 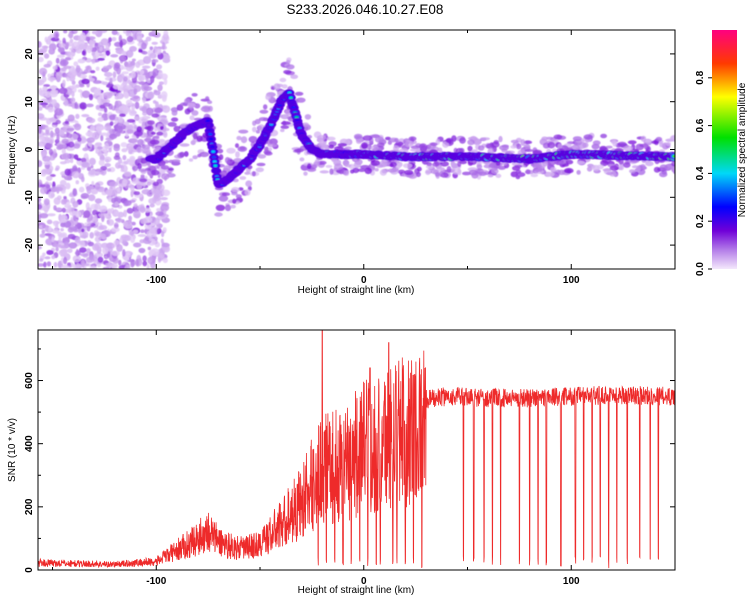 What do you see at coordinates (700, 221) in the screenshot?
I see `colorbar-tick-label-1: 0.2` at bounding box center [700, 221].